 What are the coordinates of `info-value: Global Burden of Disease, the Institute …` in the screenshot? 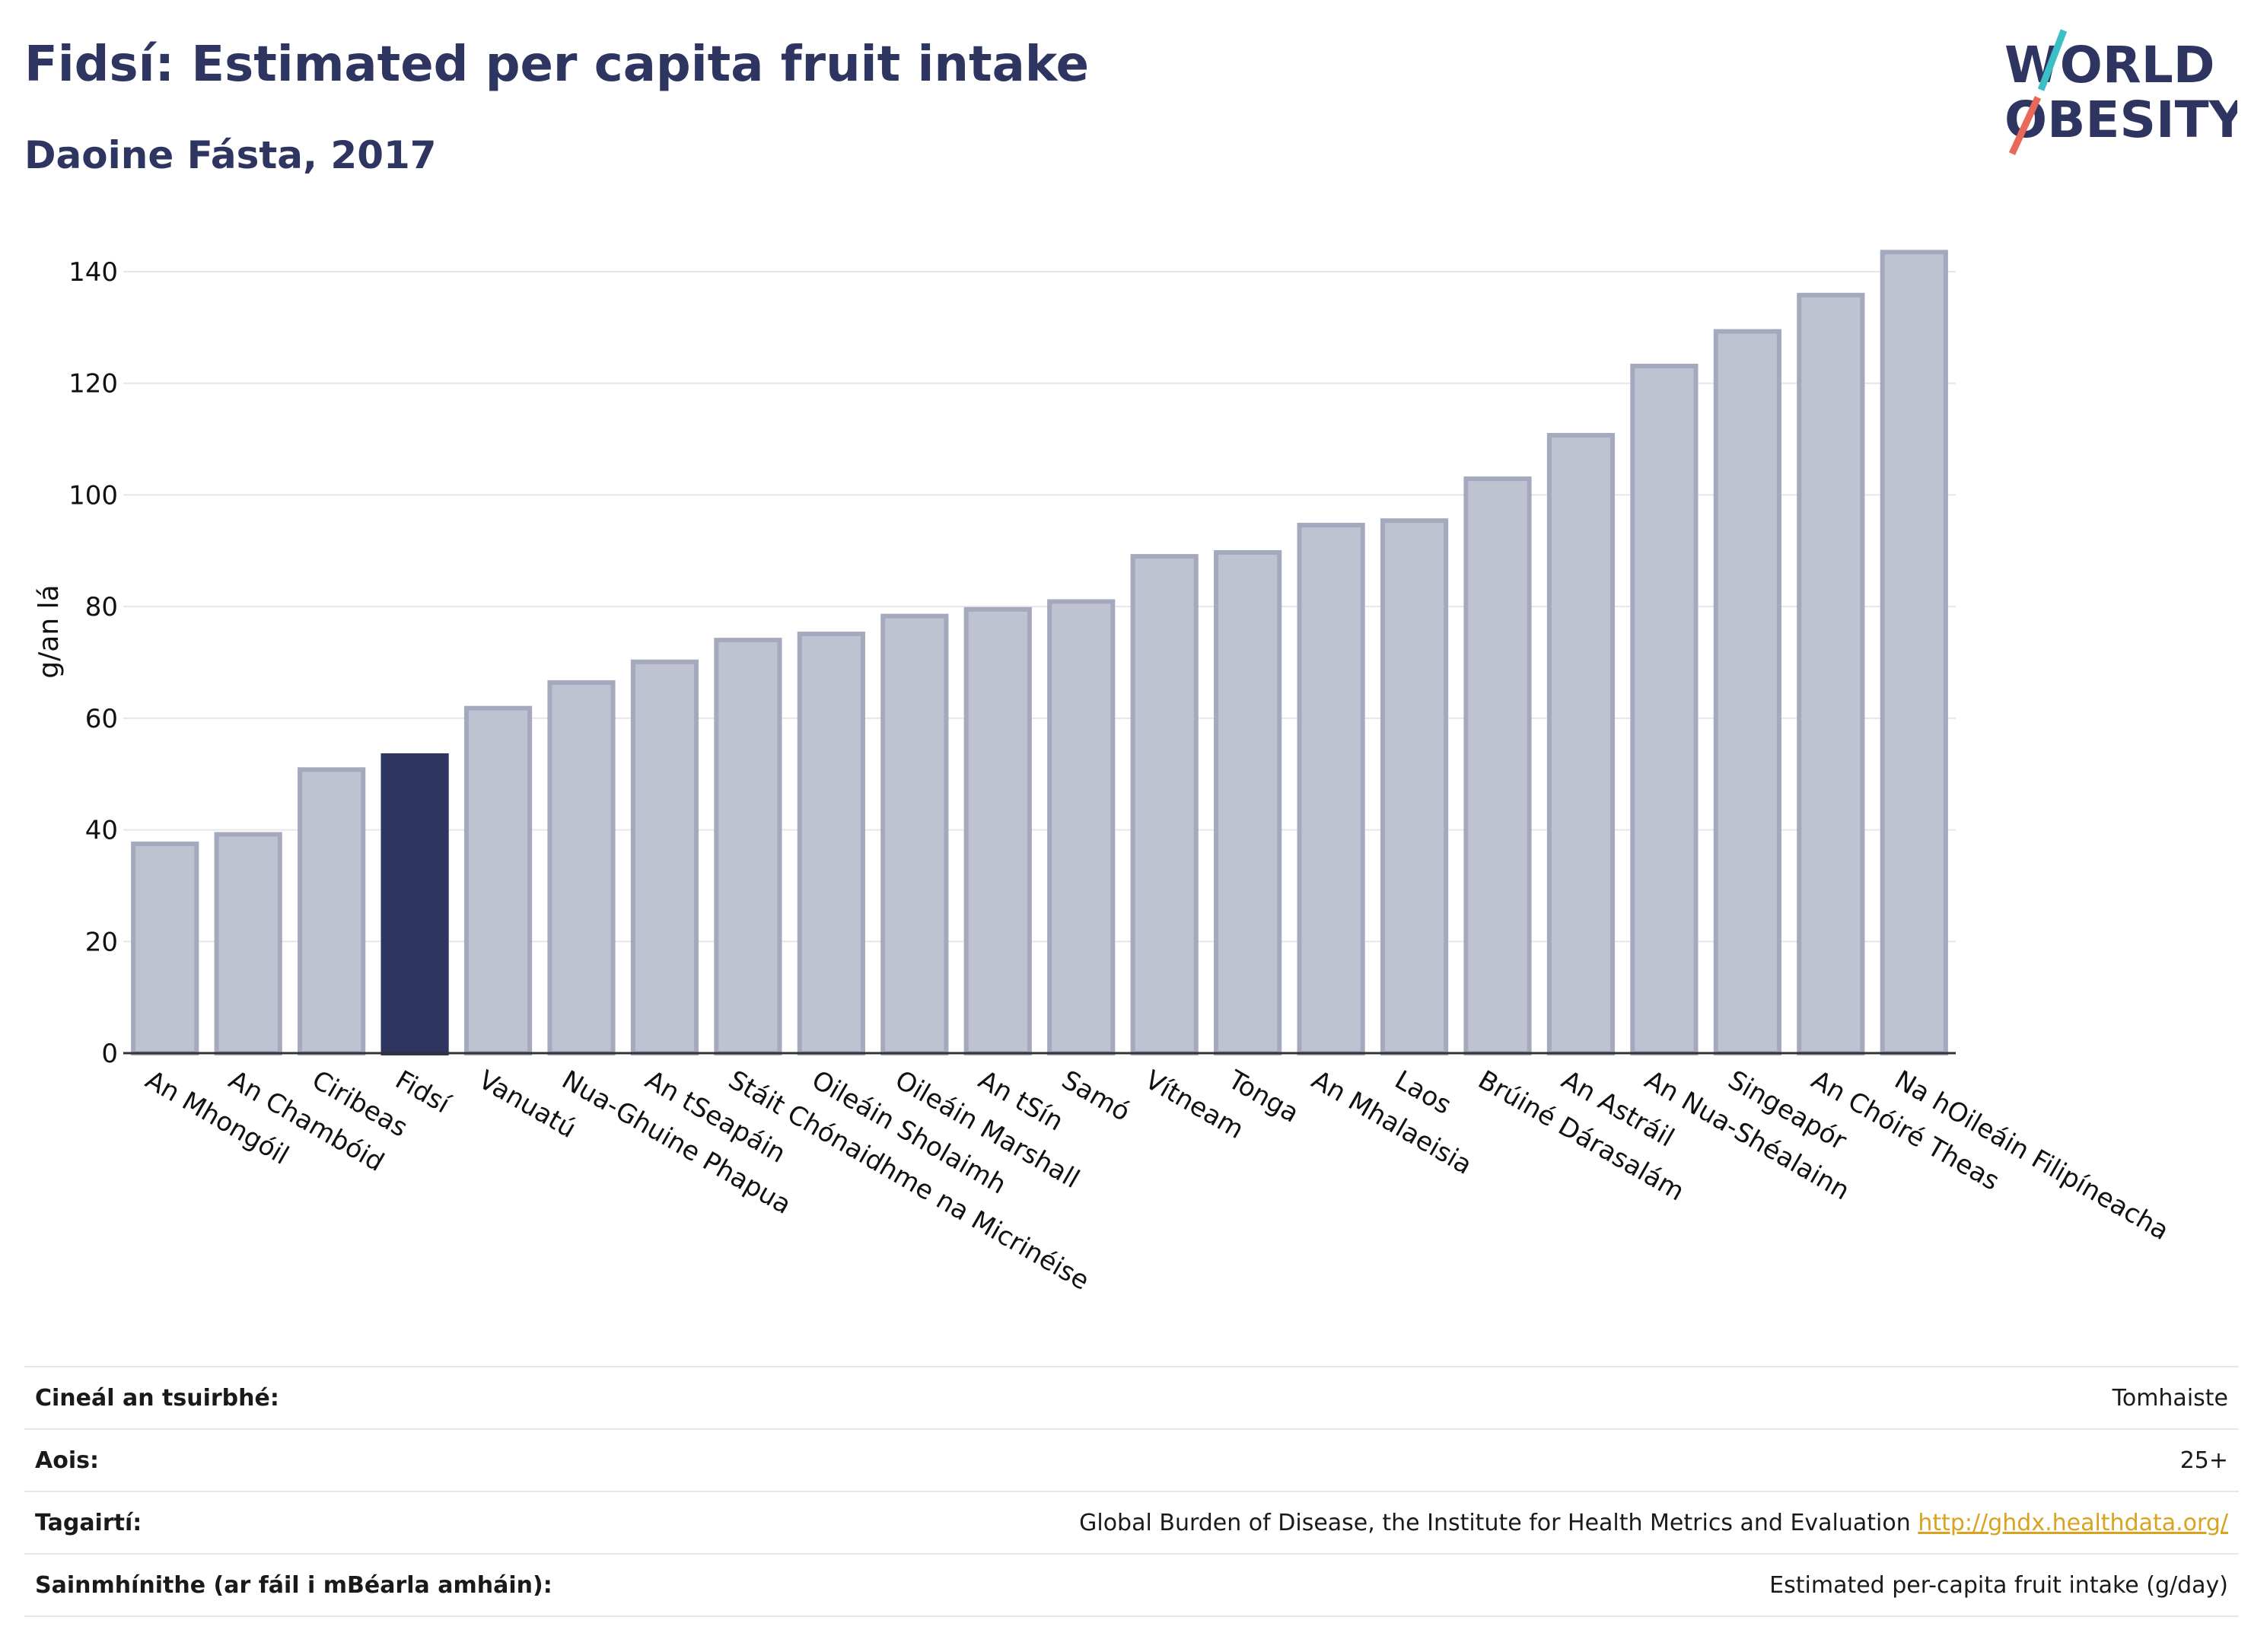 It's located at (1495, 1522).